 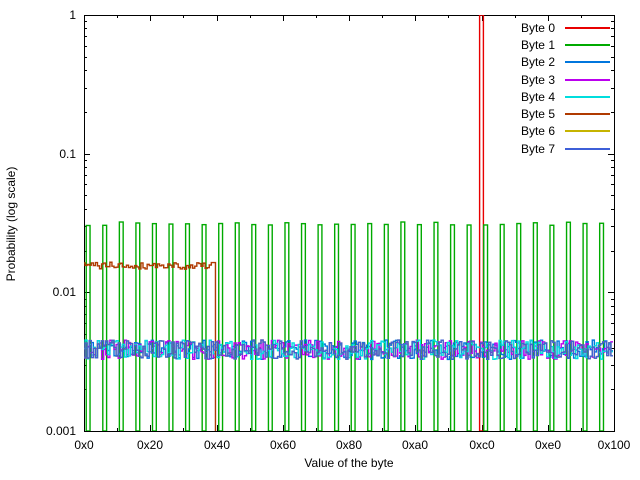 I want to click on x-tick-label-0xa0: 0xa0, so click(x=415, y=445).